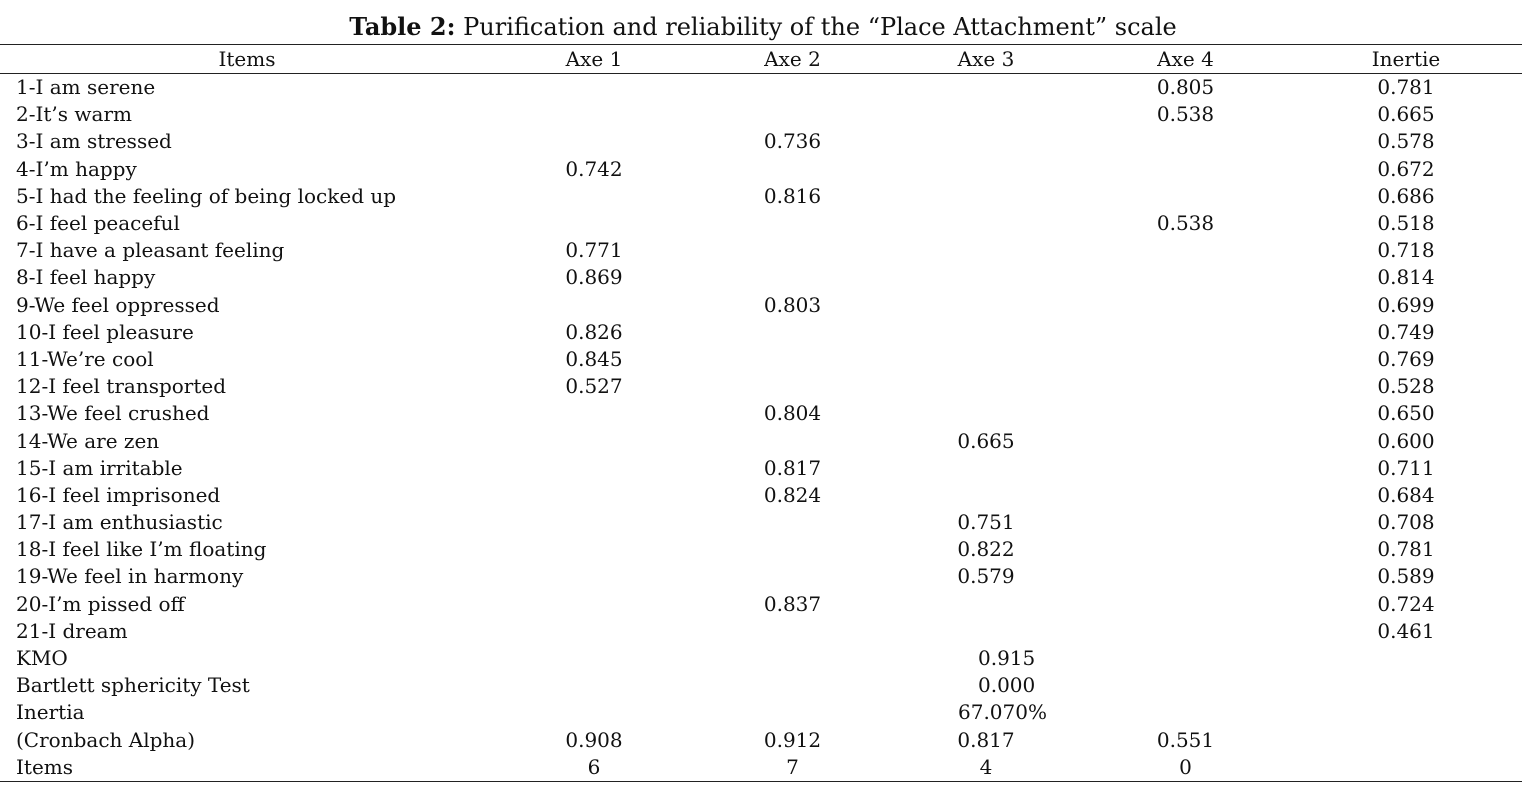 Image resolution: width=1526 pixels, height=798 pixels. I want to click on cell-axe-3: 0.751, so click(986, 522).